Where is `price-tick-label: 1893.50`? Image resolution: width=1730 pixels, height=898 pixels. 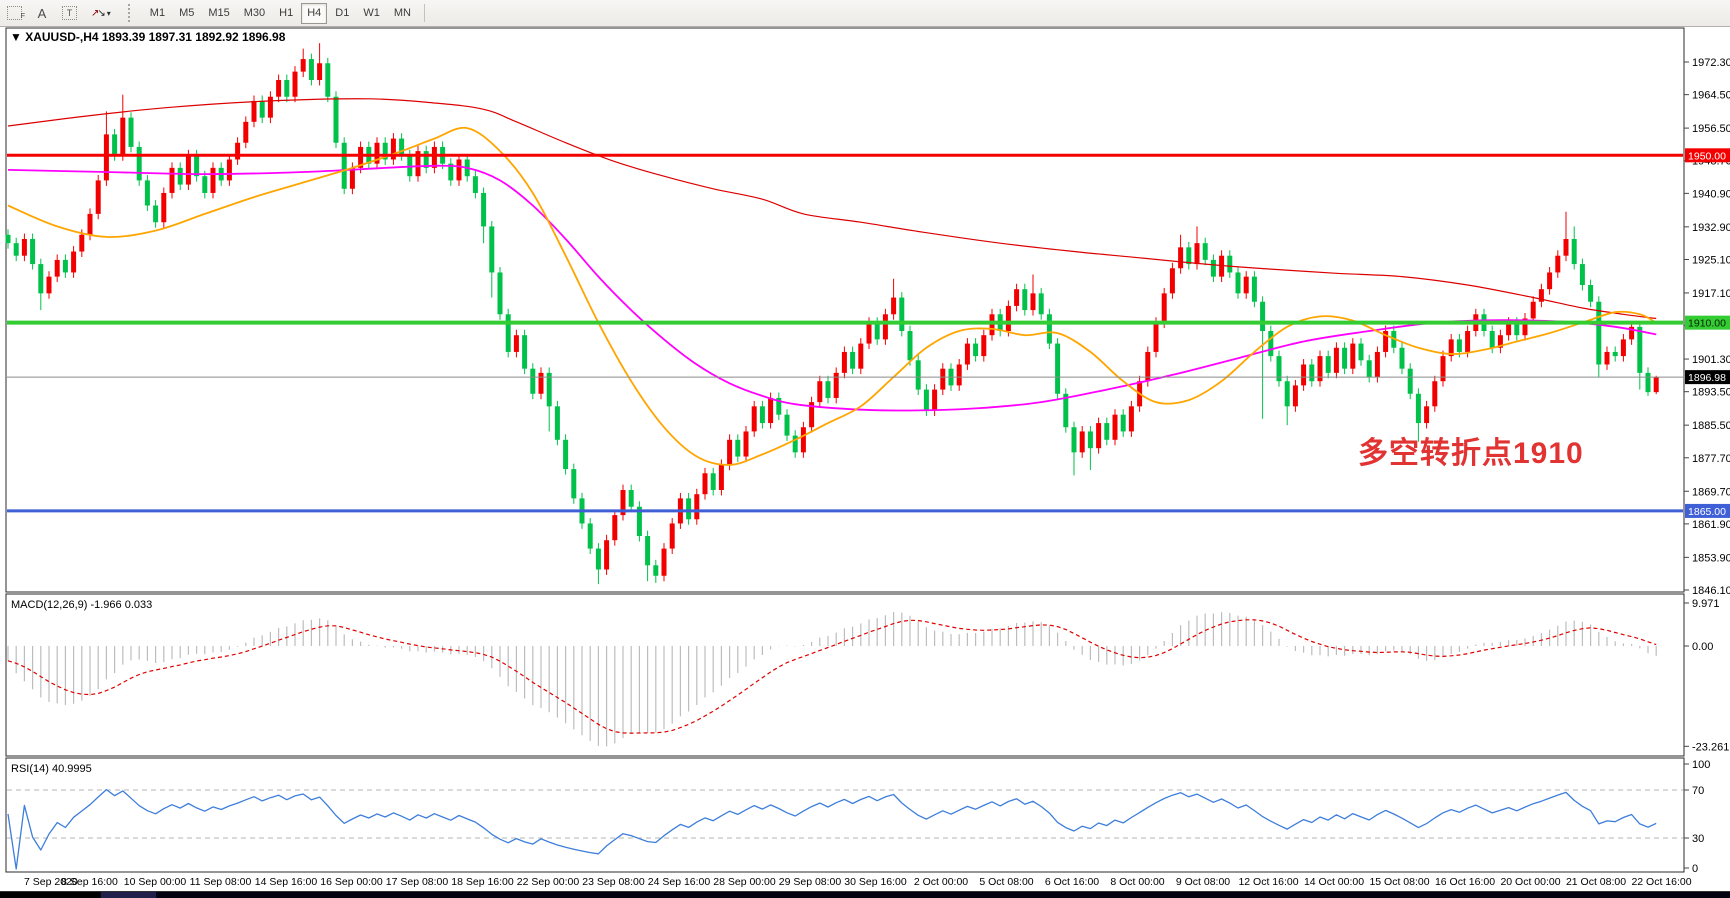
price-tick-label: 1893.50 is located at coordinates (1711, 393).